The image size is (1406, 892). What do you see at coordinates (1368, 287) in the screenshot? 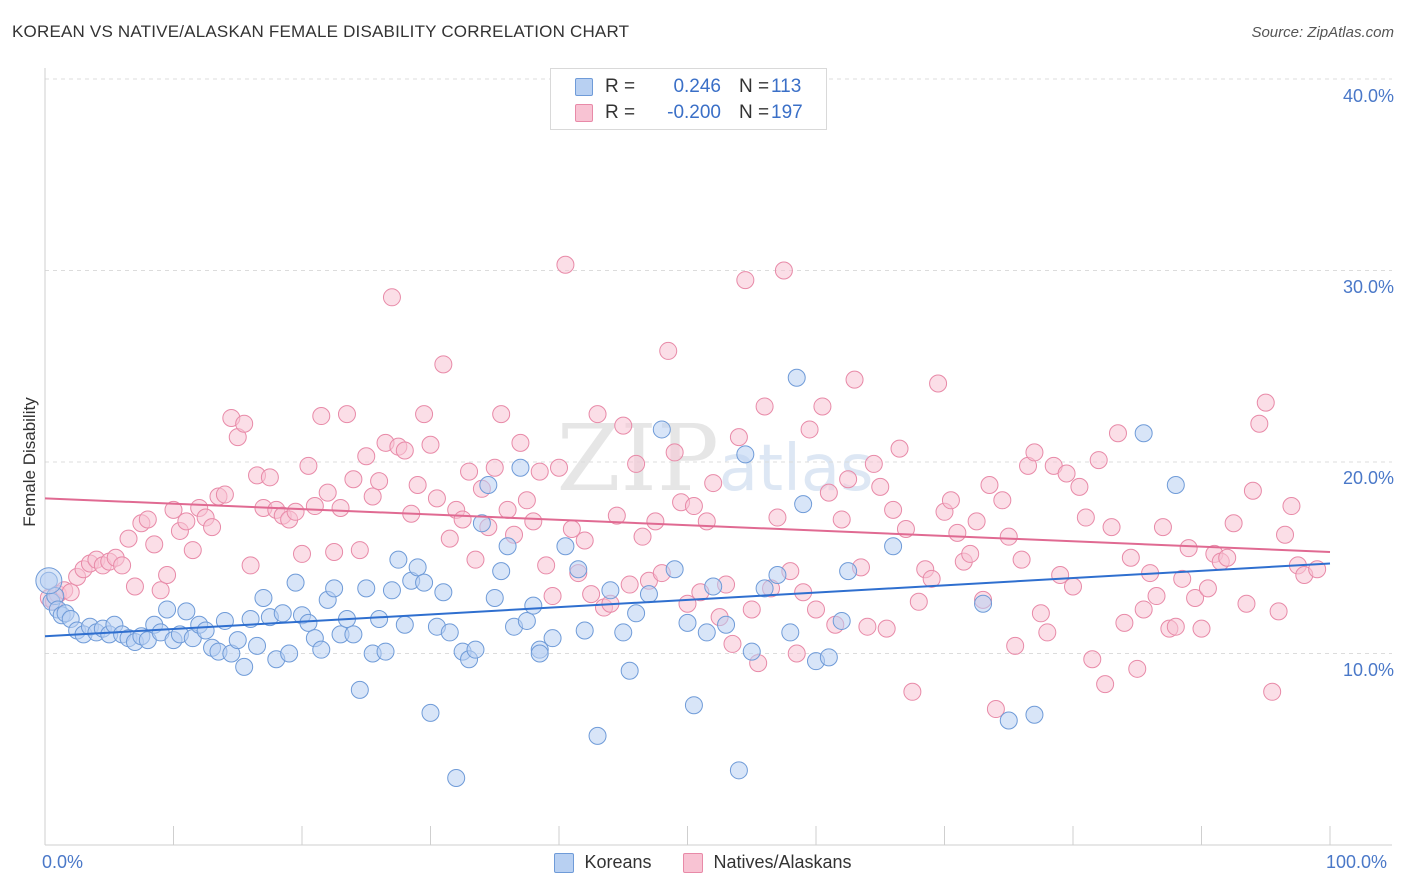
I see `y-tick-label-30: 30.0%` at bounding box center [1368, 287].